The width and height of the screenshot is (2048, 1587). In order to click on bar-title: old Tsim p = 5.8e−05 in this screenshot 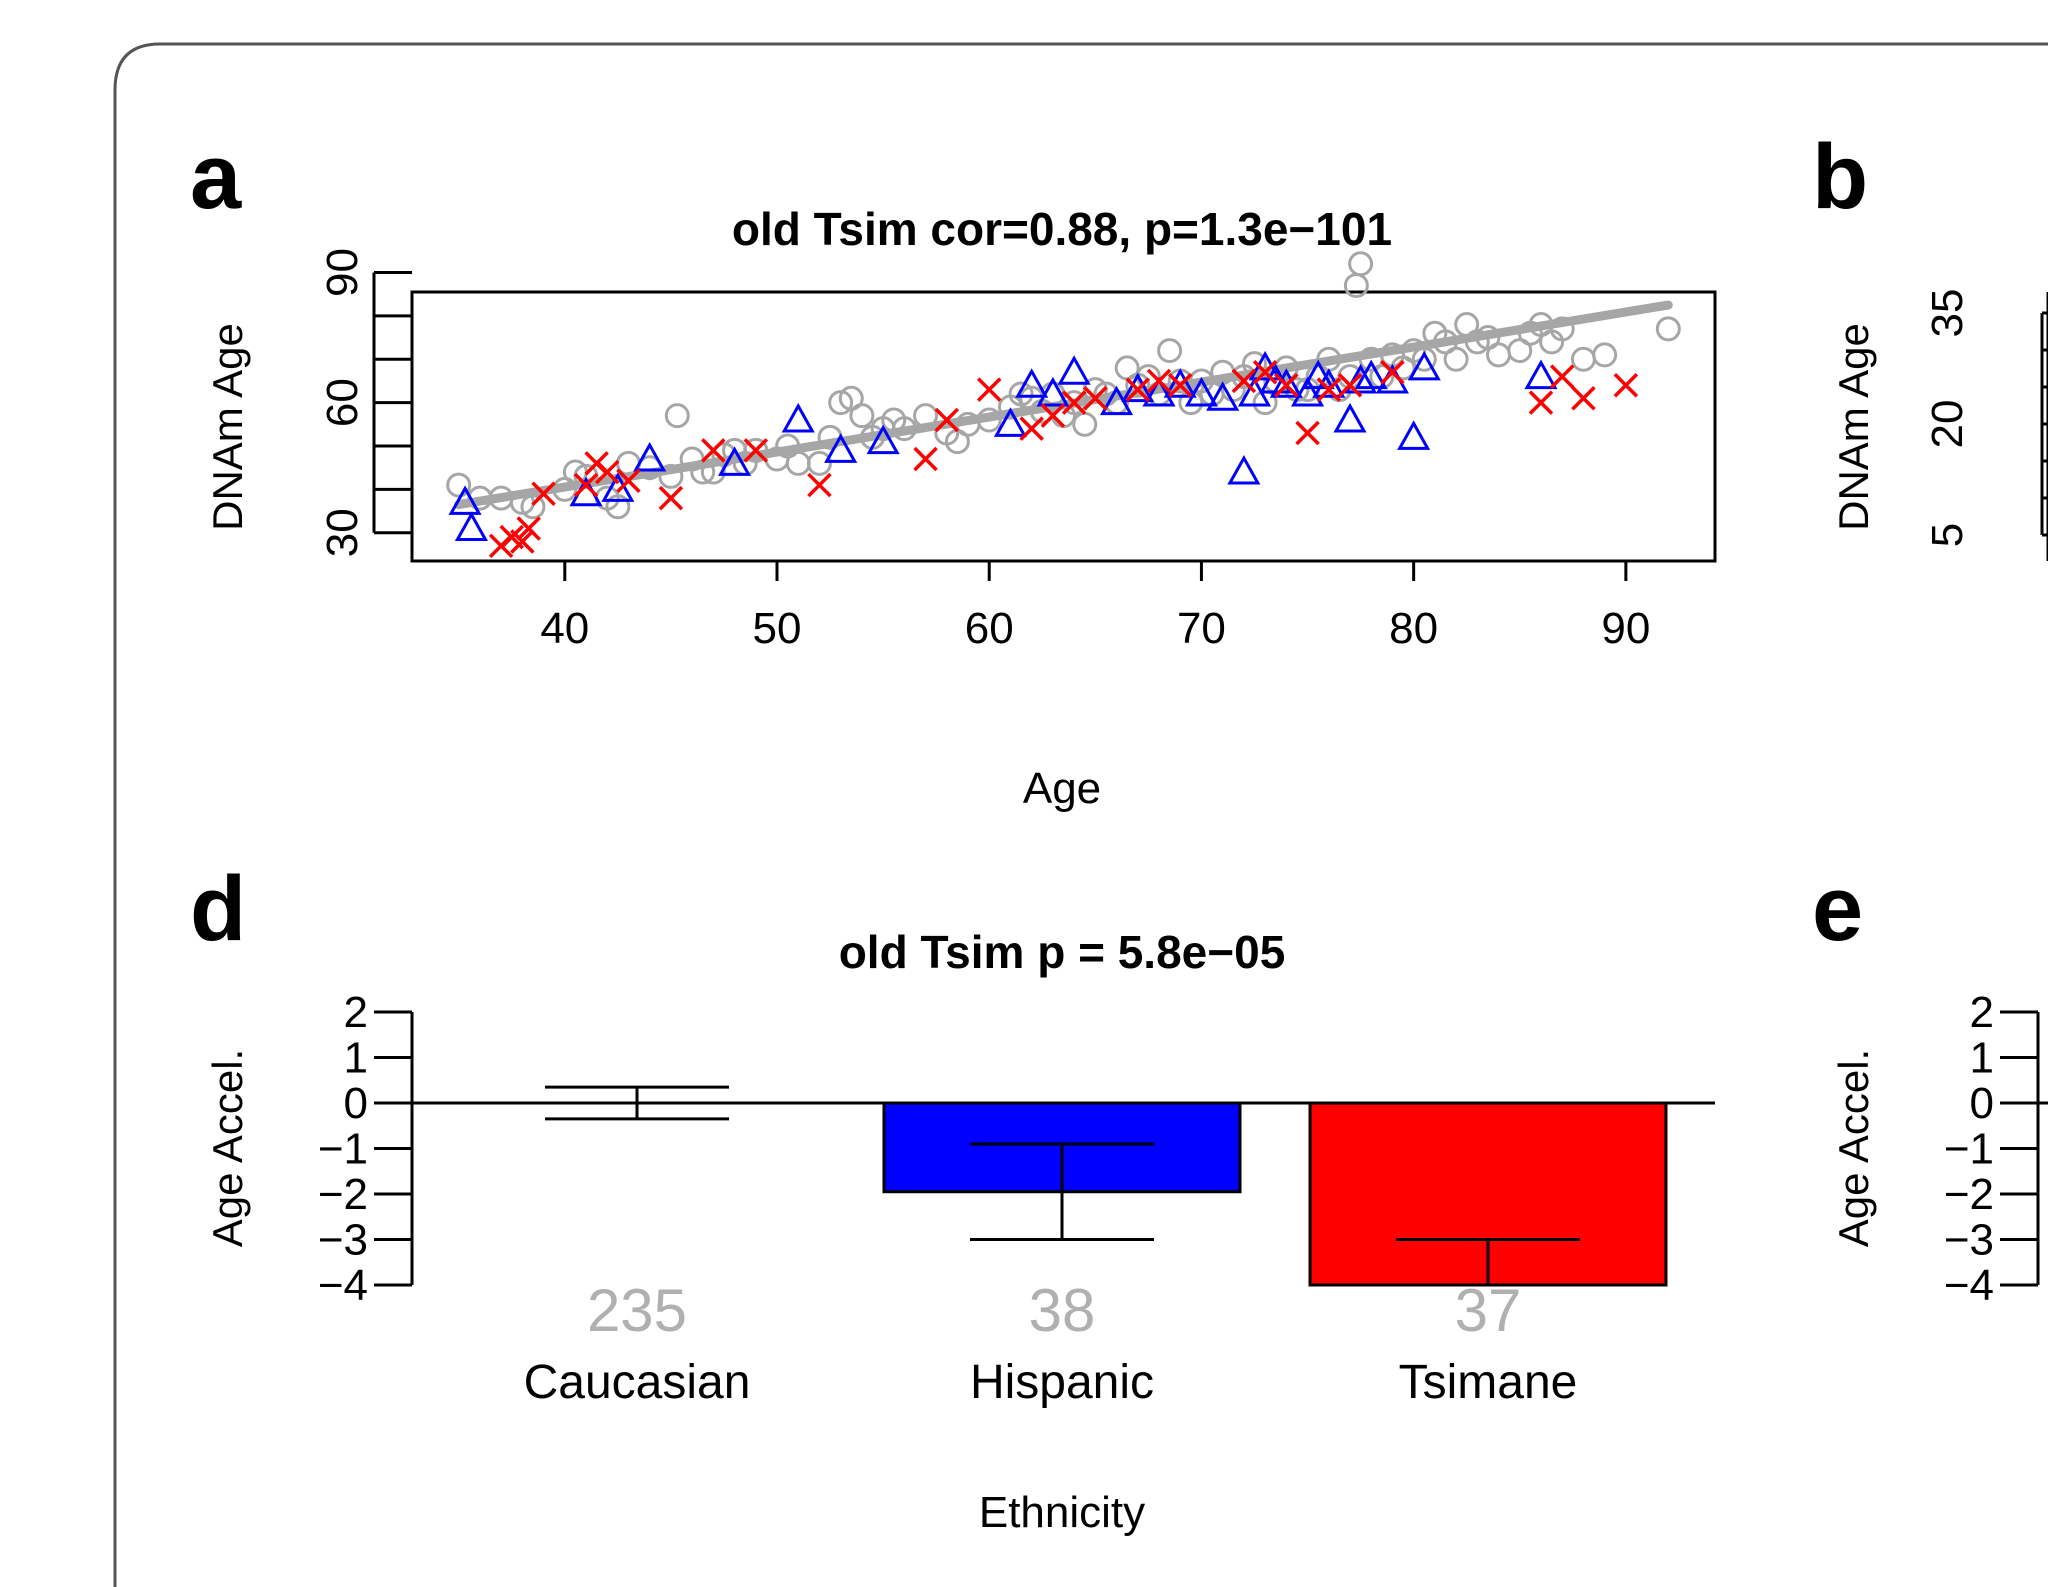, I will do `click(1062, 952)`.